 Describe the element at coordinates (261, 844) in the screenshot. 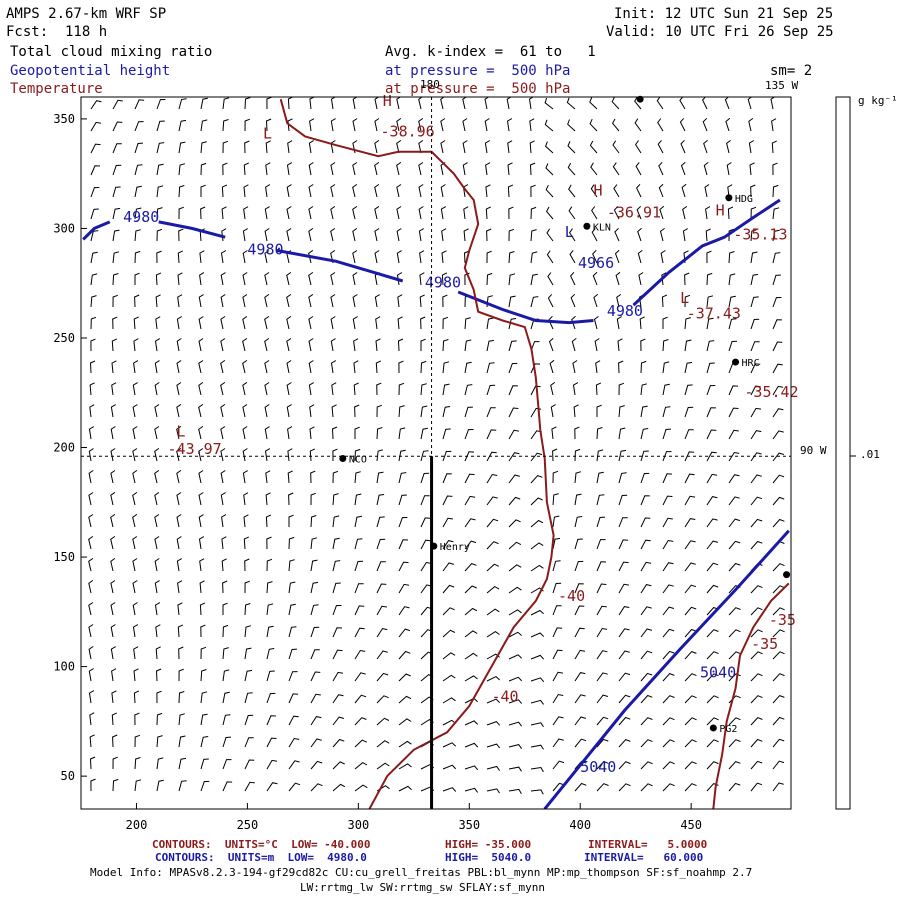

I see `footer-temp-contours: CONTOURS: UNITS=°C LOW= -40.000` at that location.